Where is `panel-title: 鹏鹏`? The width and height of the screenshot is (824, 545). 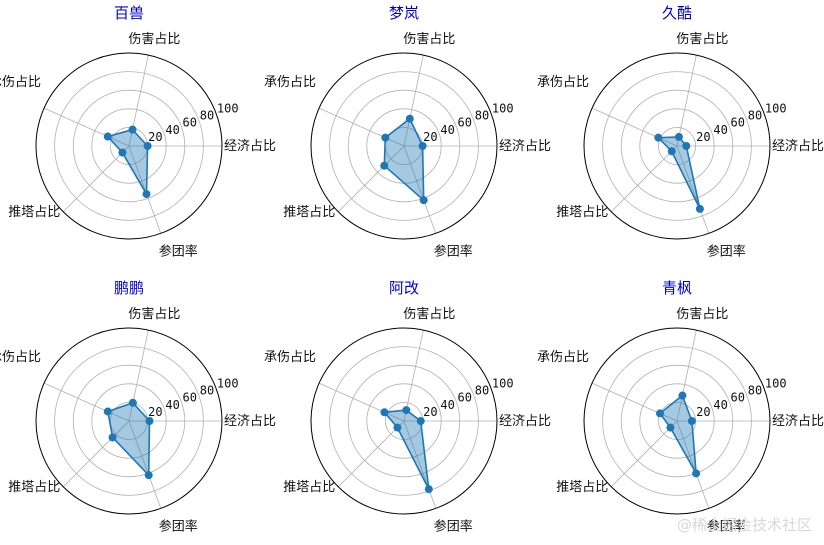
panel-title: 鹏鹏 is located at coordinates (129, 288).